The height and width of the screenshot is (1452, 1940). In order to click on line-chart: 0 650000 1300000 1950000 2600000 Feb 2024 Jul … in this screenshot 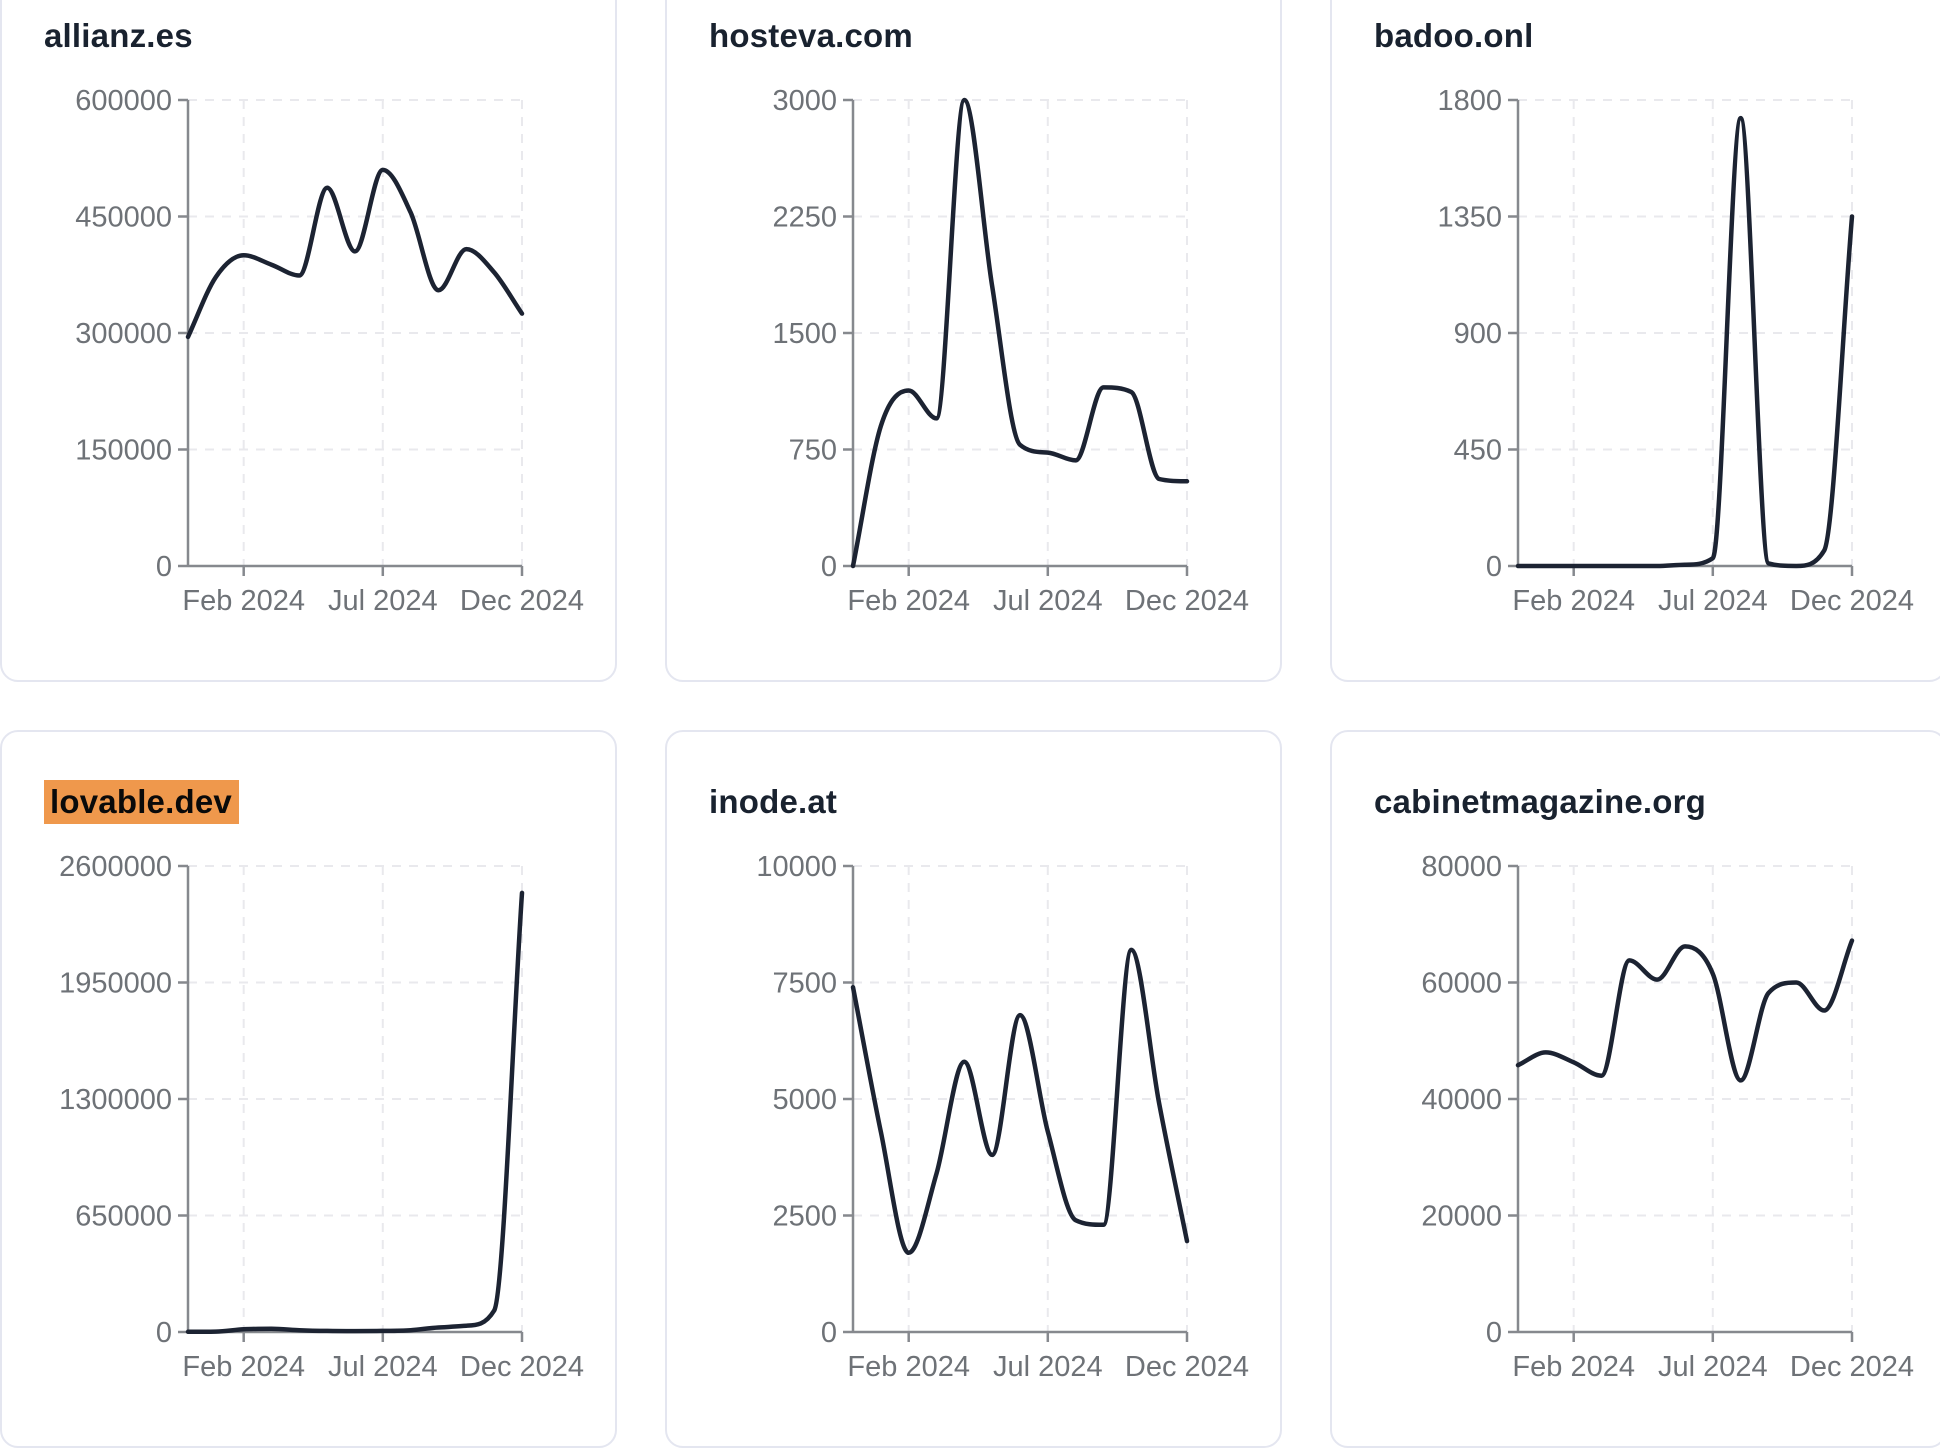, I will do `click(321, 1117)`.